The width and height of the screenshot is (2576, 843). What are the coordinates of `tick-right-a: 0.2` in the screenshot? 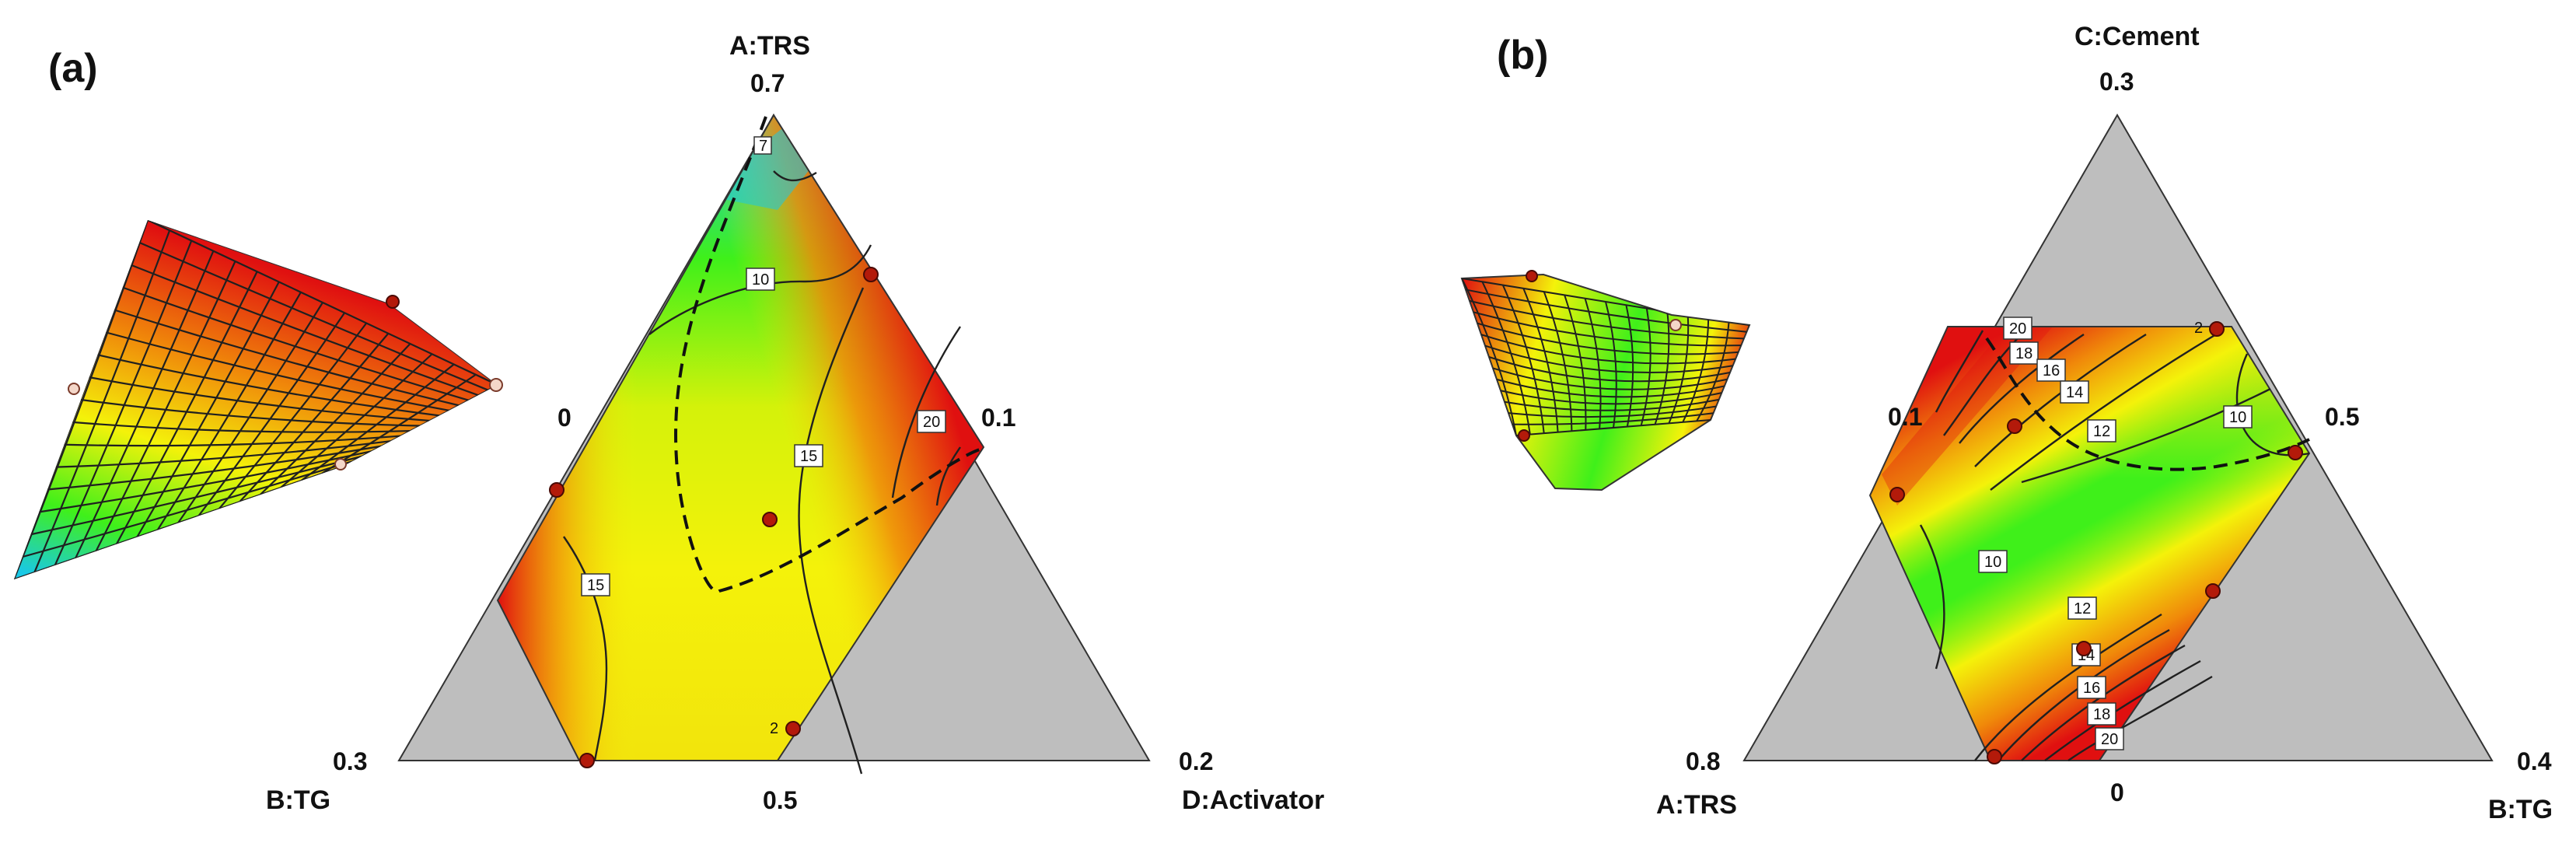 It's located at (1196, 761).